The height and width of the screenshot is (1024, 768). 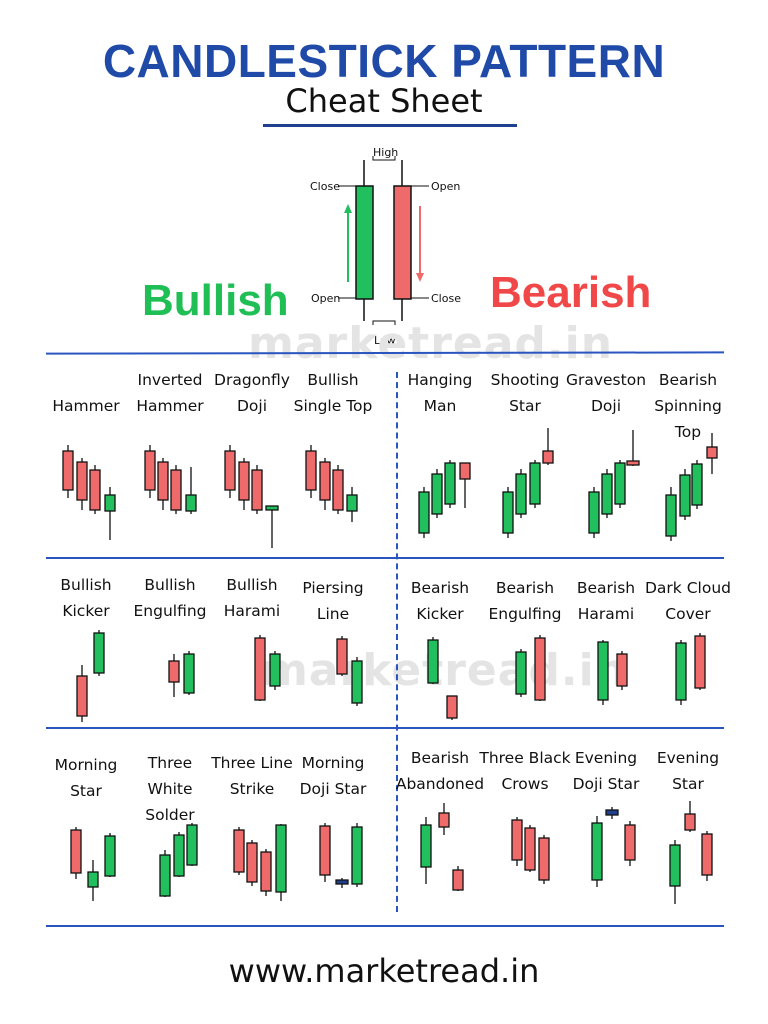 What do you see at coordinates (390, 125) in the screenshot?
I see `title-underline` at bounding box center [390, 125].